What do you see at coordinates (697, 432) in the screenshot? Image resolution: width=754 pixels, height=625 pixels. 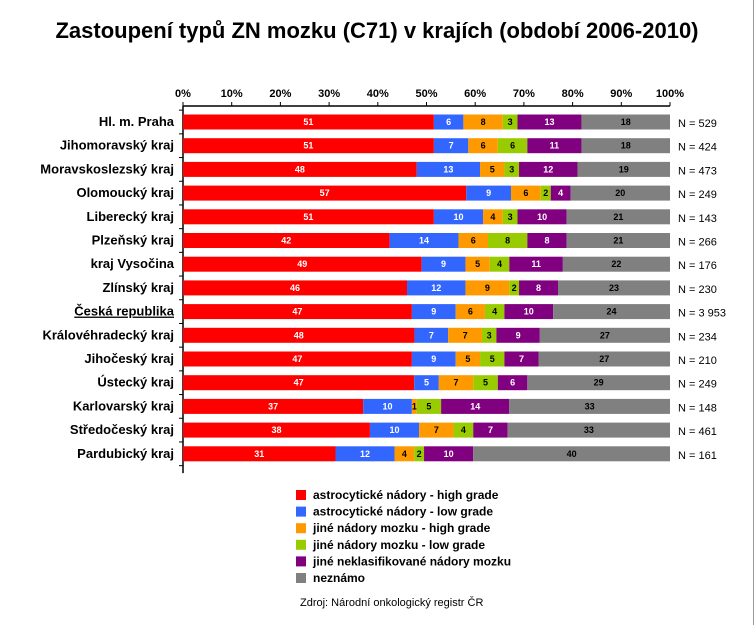 I see `n-label: N = 461` at bounding box center [697, 432].